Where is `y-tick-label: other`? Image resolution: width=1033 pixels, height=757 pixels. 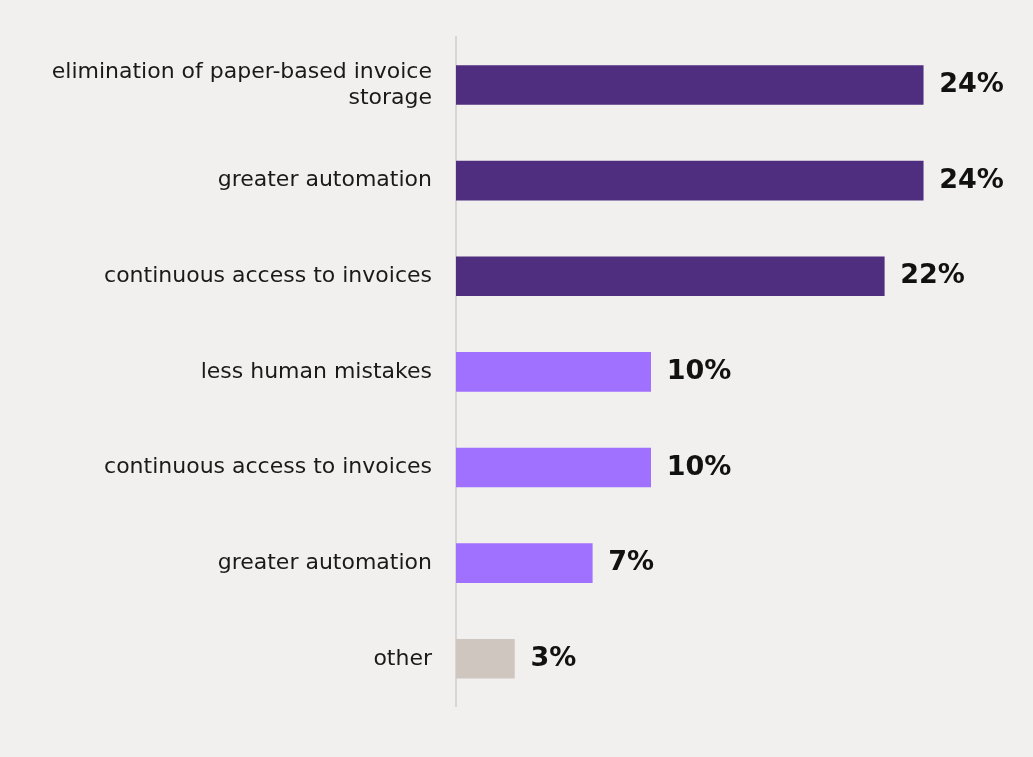 y-tick-label: other is located at coordinates (403, 657).